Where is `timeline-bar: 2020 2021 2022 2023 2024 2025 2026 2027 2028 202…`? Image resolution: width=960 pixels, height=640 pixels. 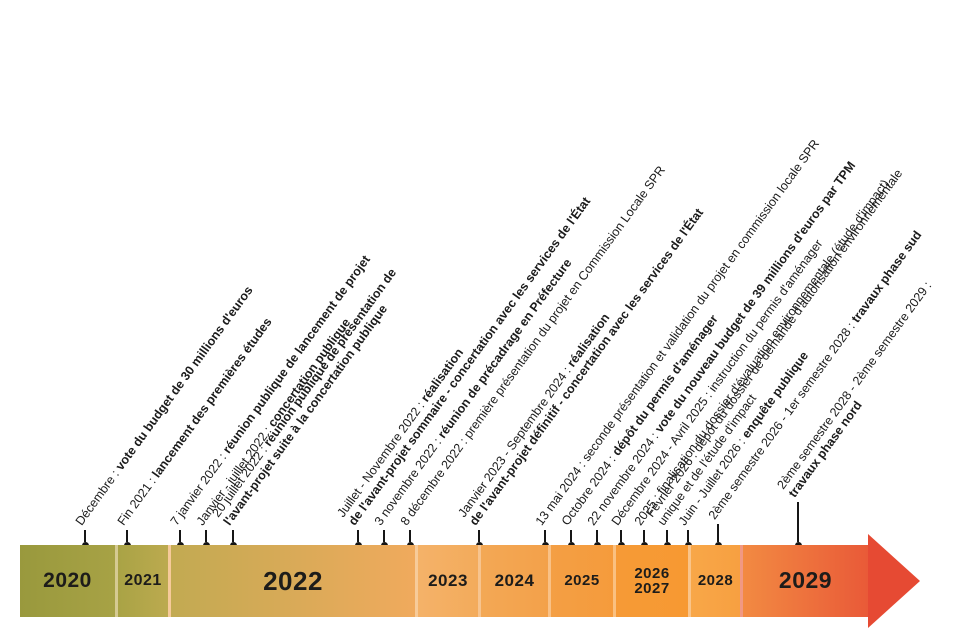 timeline-bar: 2020 2021 2022 2023 2024 2025 2026 2027 2028 202… is located at coordinates (444, 581).